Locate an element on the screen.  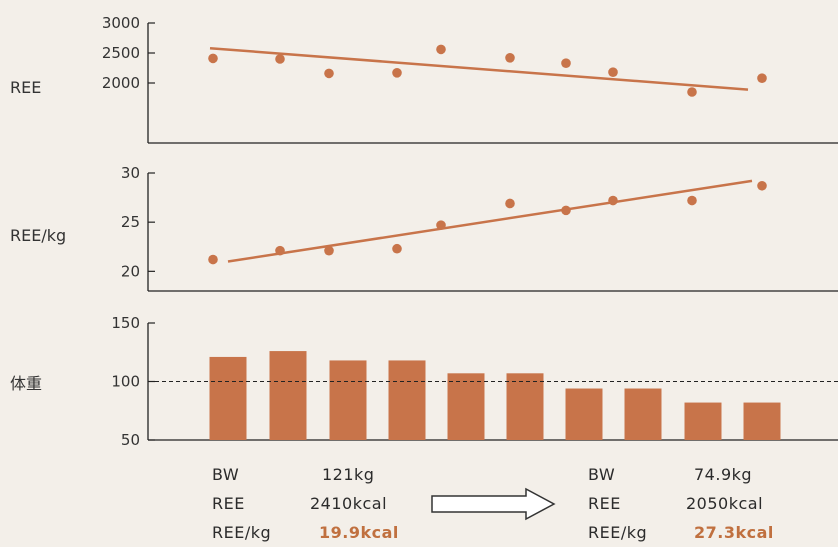
after-bw-row: BW 74.9kg is located at coordinates (708, 474).